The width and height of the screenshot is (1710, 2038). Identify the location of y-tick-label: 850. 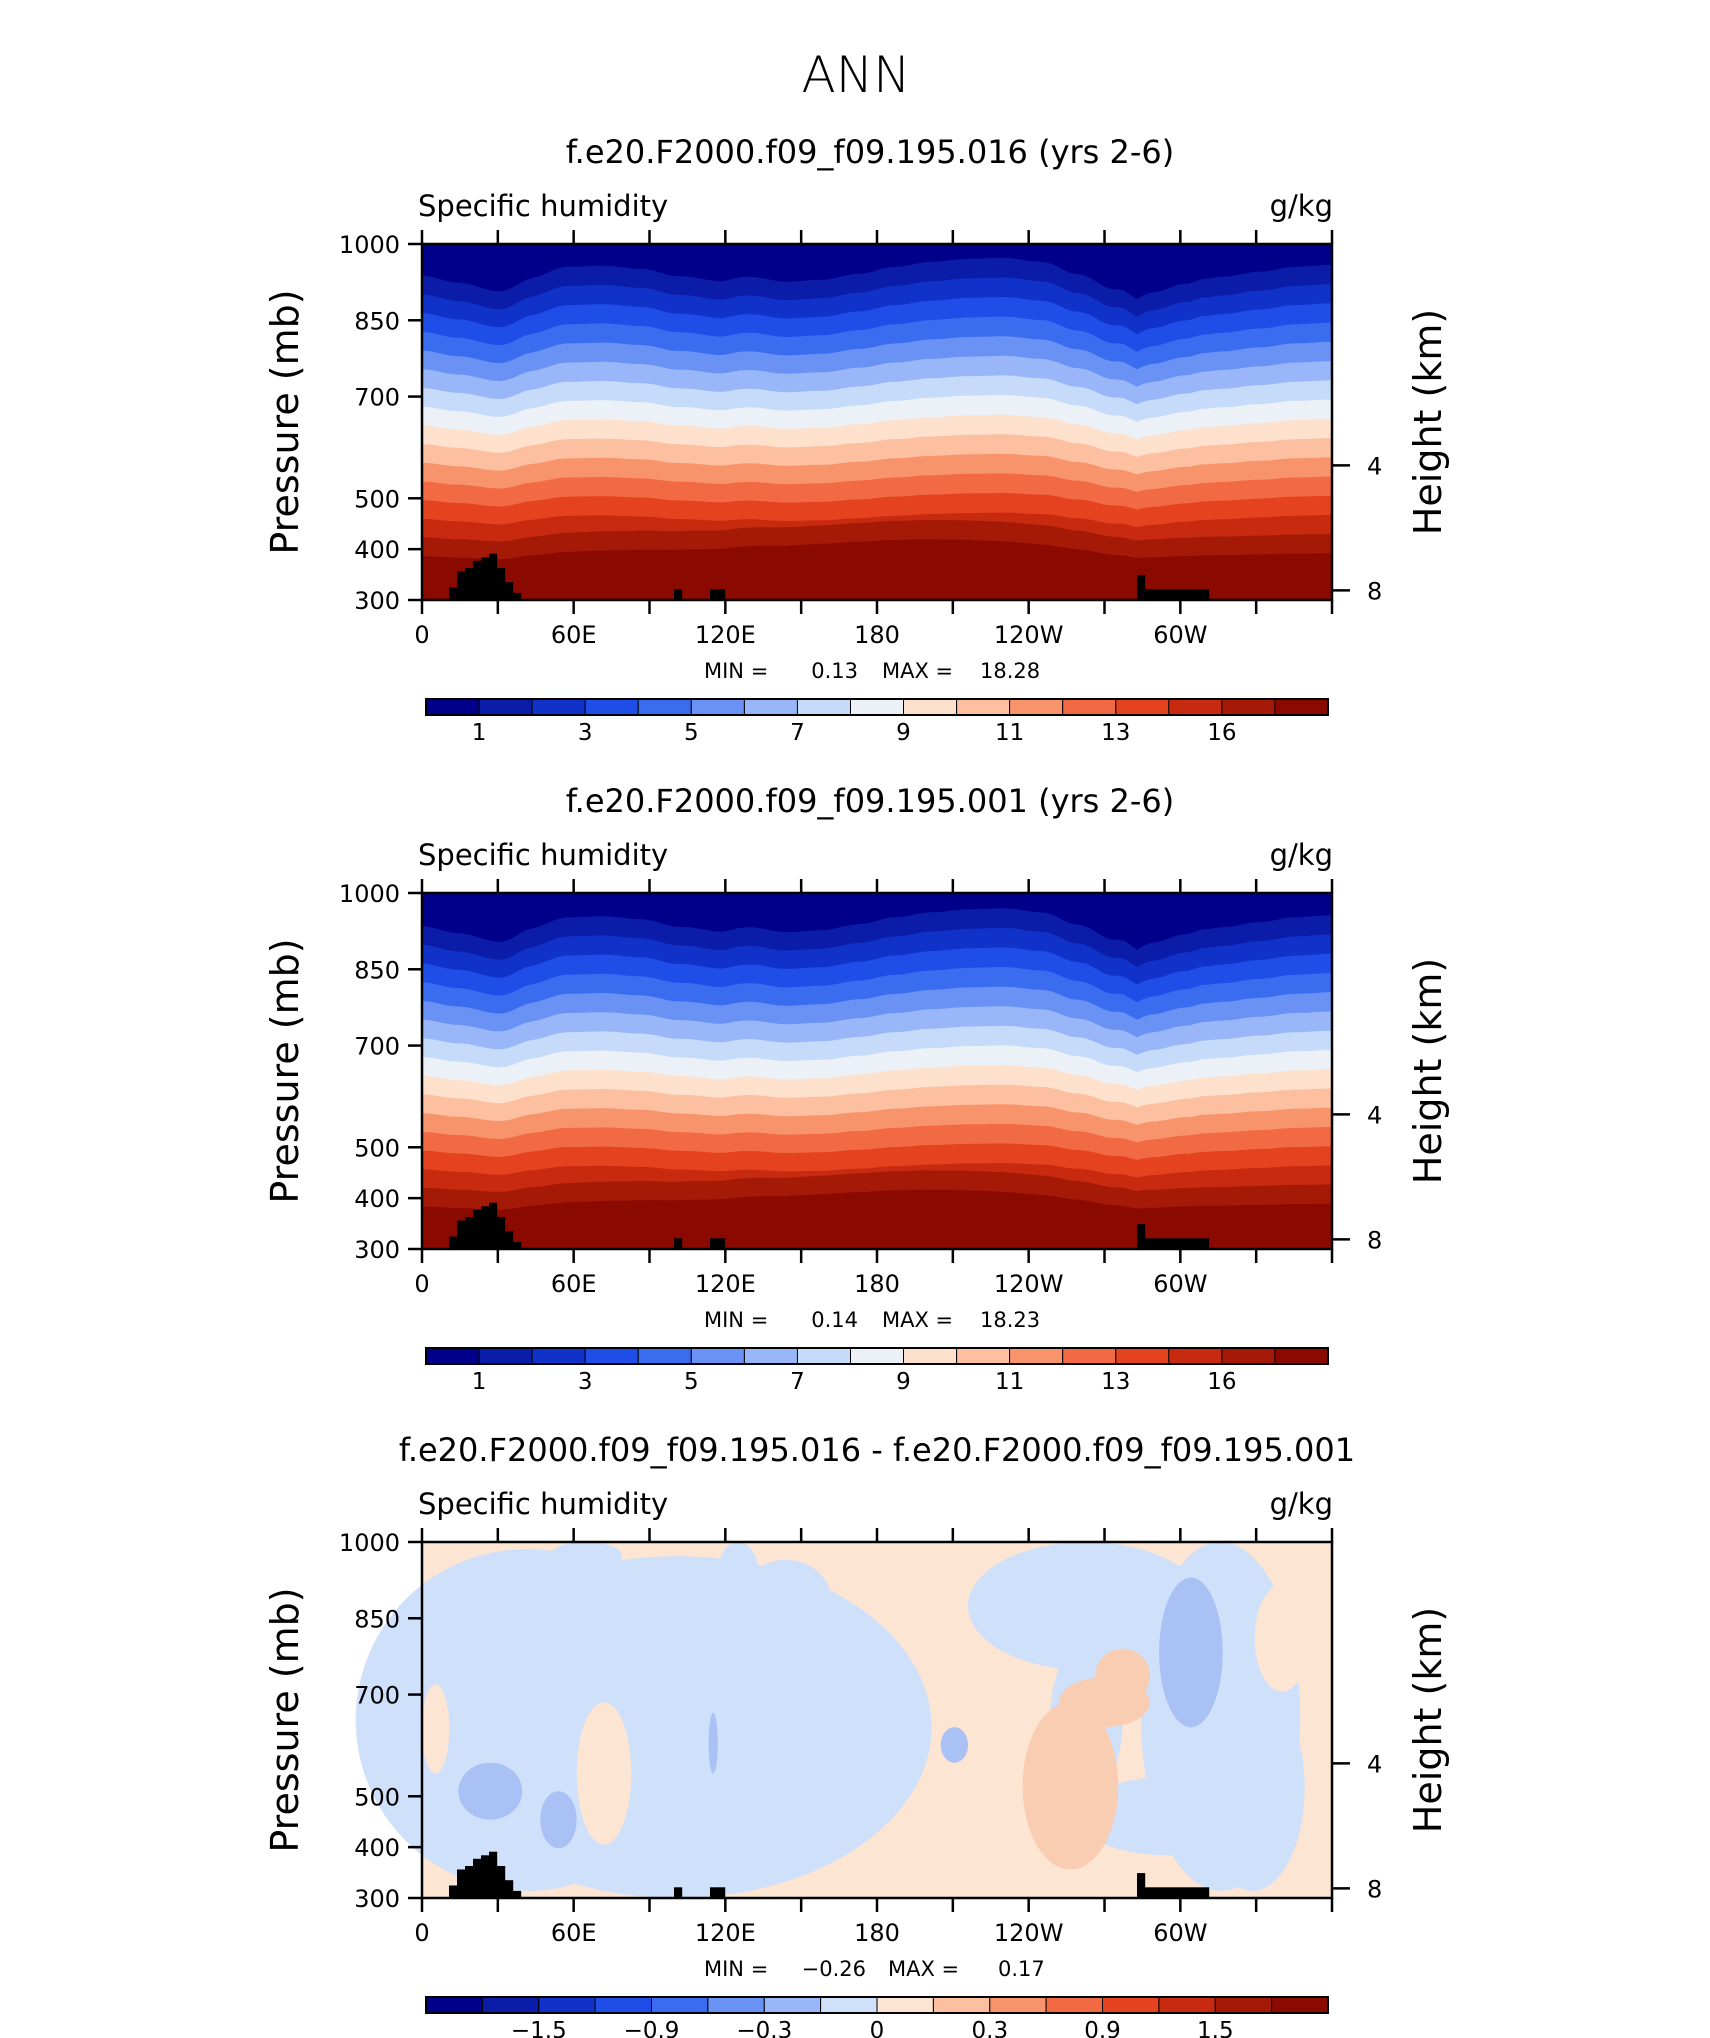
(377, 321).